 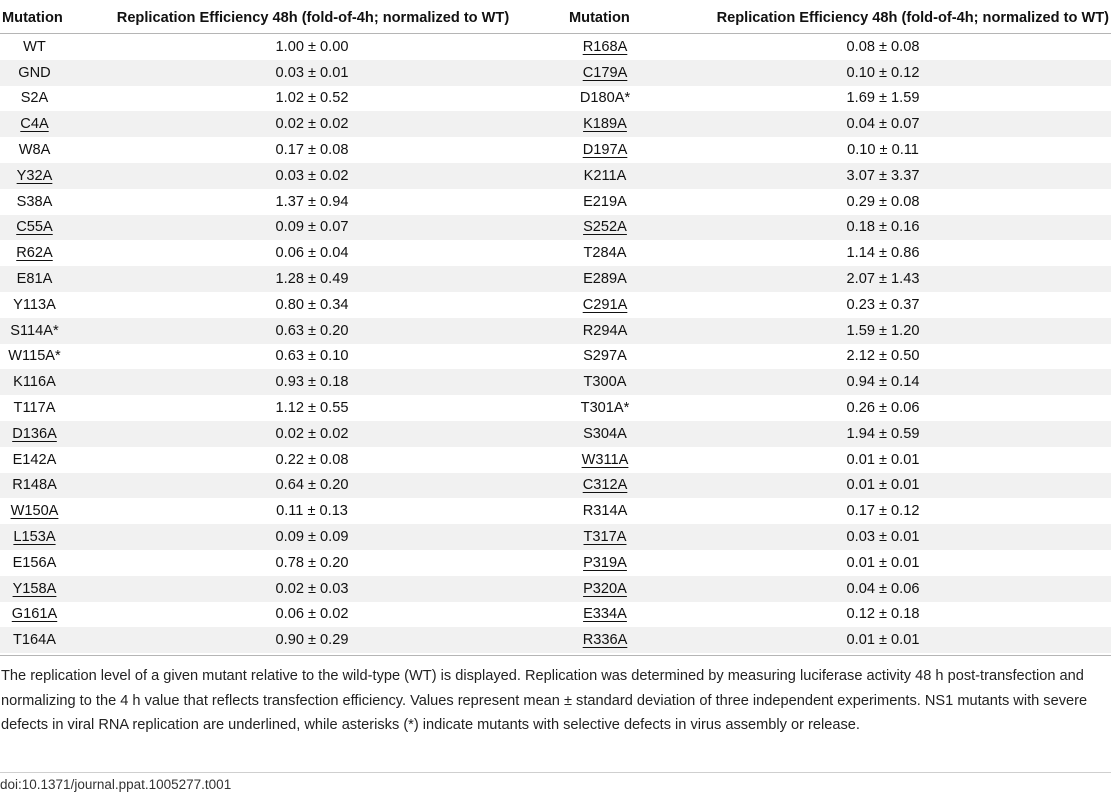 I want to click on mutation-cell-left: Y158A, so click(x=34, y=588).